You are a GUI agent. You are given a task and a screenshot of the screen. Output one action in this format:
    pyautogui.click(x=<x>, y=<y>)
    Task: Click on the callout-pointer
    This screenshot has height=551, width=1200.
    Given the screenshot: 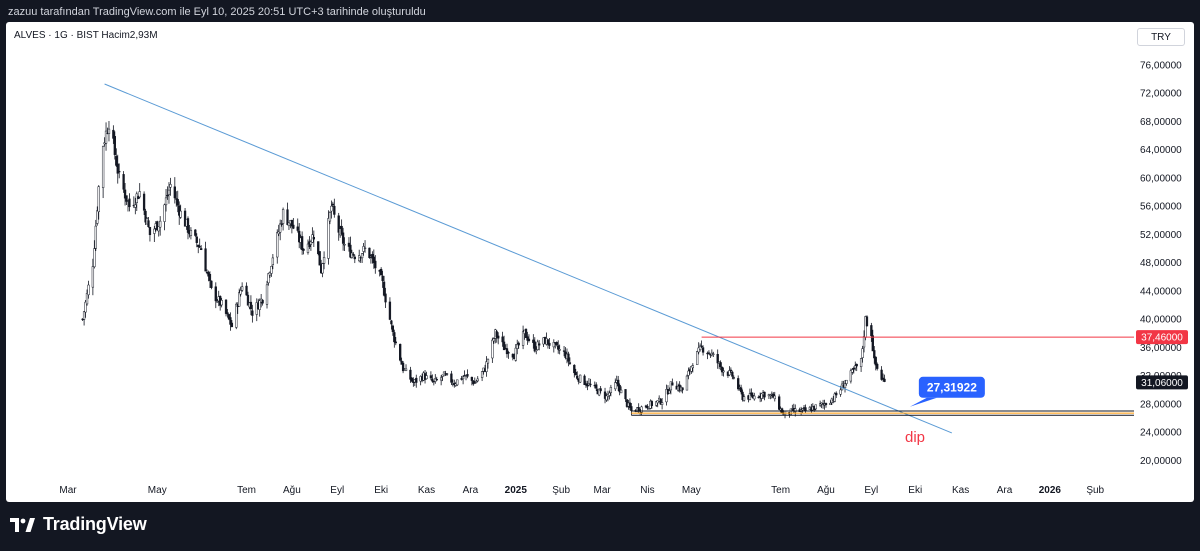 What is the action you would take?
    pyautogui.click(x=923, y=402)
    